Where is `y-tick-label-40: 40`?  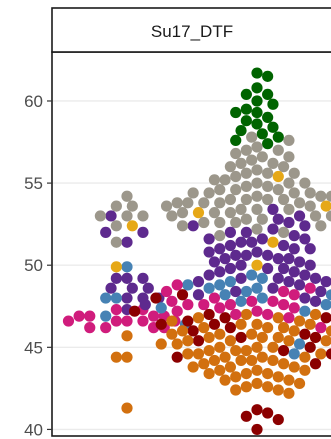 y-tick-label-40: 40 is located at coordinates (33, 429).